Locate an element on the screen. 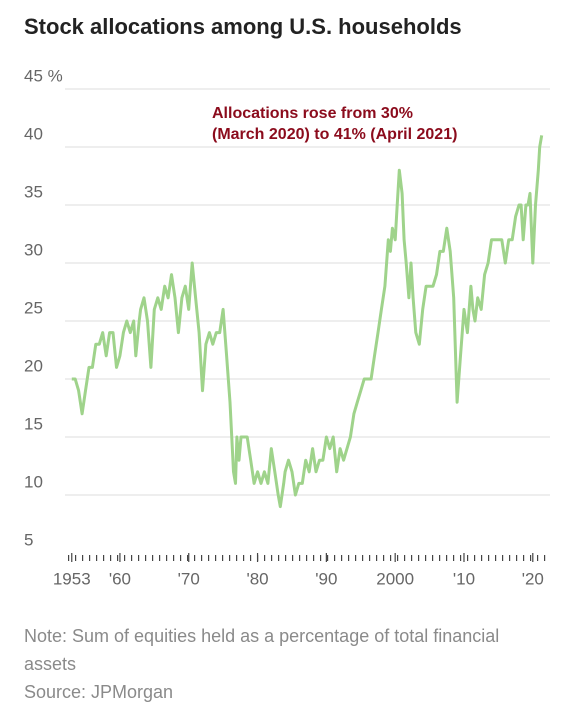 The height and width of the screenshot is (713, 576). y-tick-label: 45 % is located at coordinates (43, 75).